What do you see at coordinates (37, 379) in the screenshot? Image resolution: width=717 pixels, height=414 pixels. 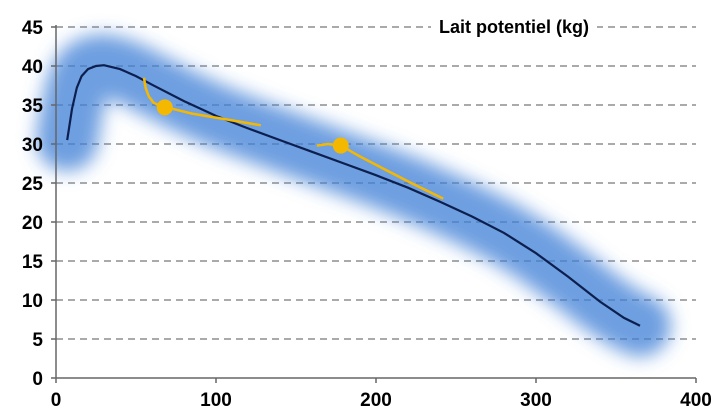 I see `y-tick-label-0: 0` at bounding box center [37, 379].